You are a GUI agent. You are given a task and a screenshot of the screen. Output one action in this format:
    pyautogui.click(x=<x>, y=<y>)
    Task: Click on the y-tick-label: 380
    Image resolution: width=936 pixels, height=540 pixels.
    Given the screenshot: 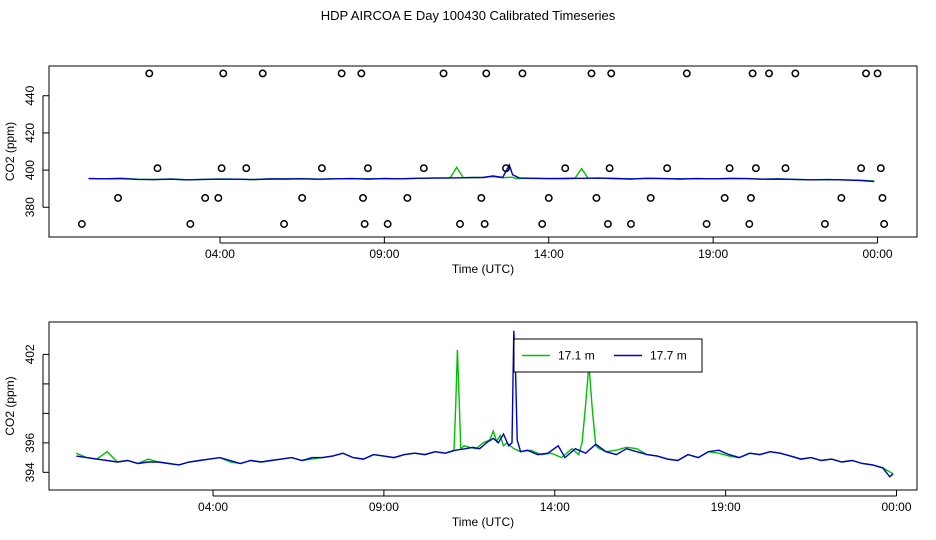 What is the action you would take?
    pyautogui.click(x=30, y=207)
    